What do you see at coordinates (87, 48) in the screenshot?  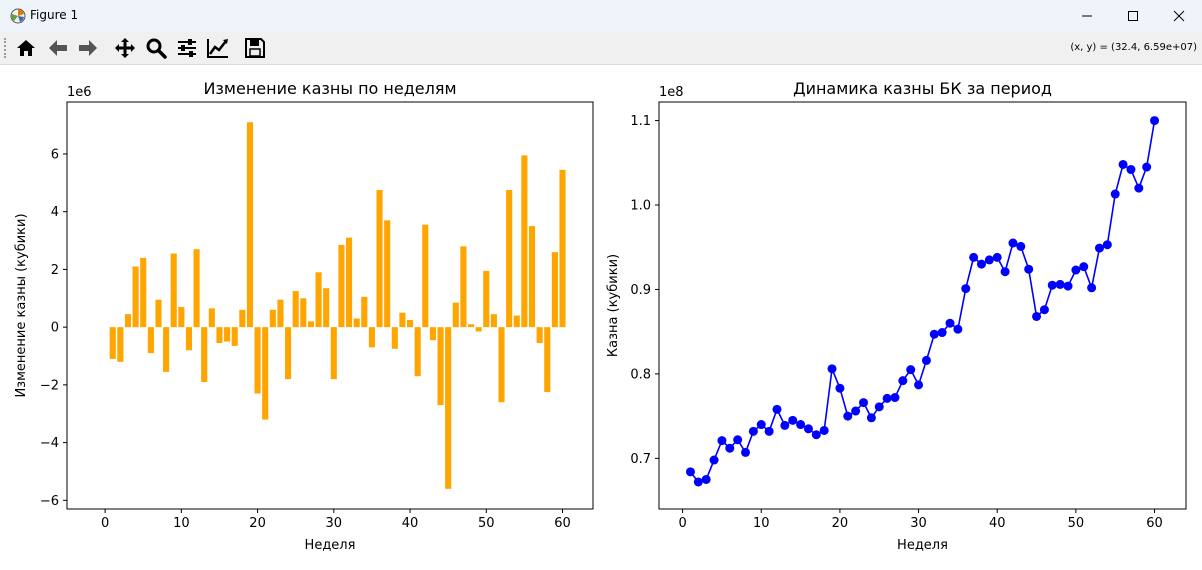 I see `forward-button` at bounding box center [87, 48].